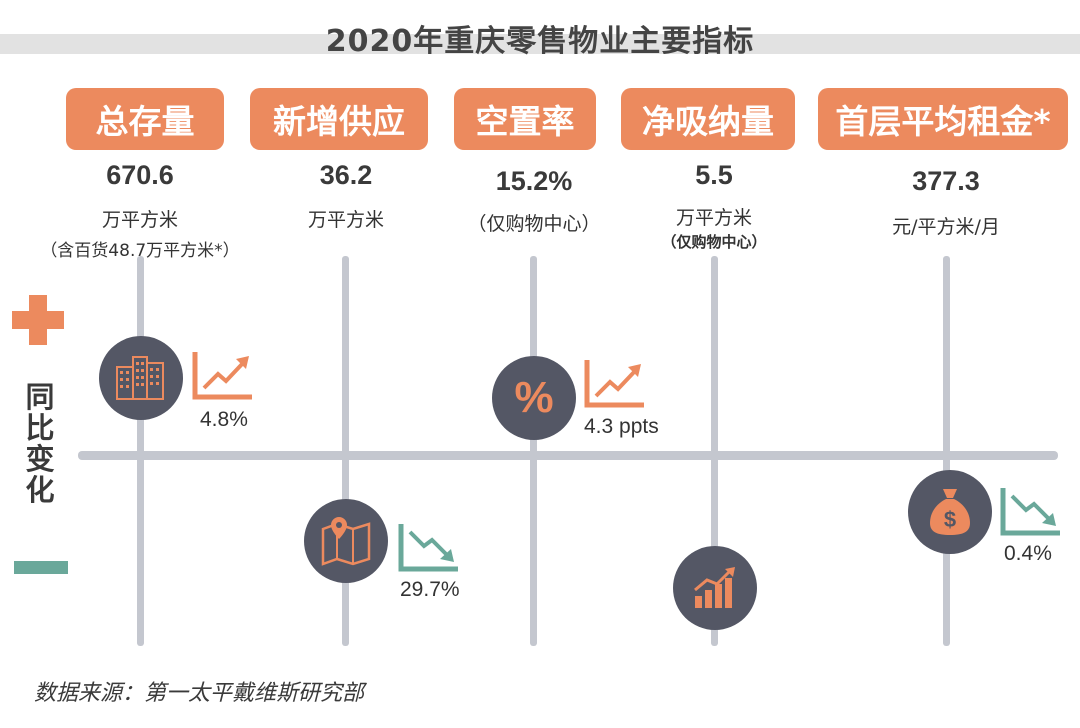 The height and width of the screenshot is (728, 1080). What do you see at coordinates (40, 443) in the screenshot?
I see `yoy-change-label: 同比变化` at bounding box center [40, 443].